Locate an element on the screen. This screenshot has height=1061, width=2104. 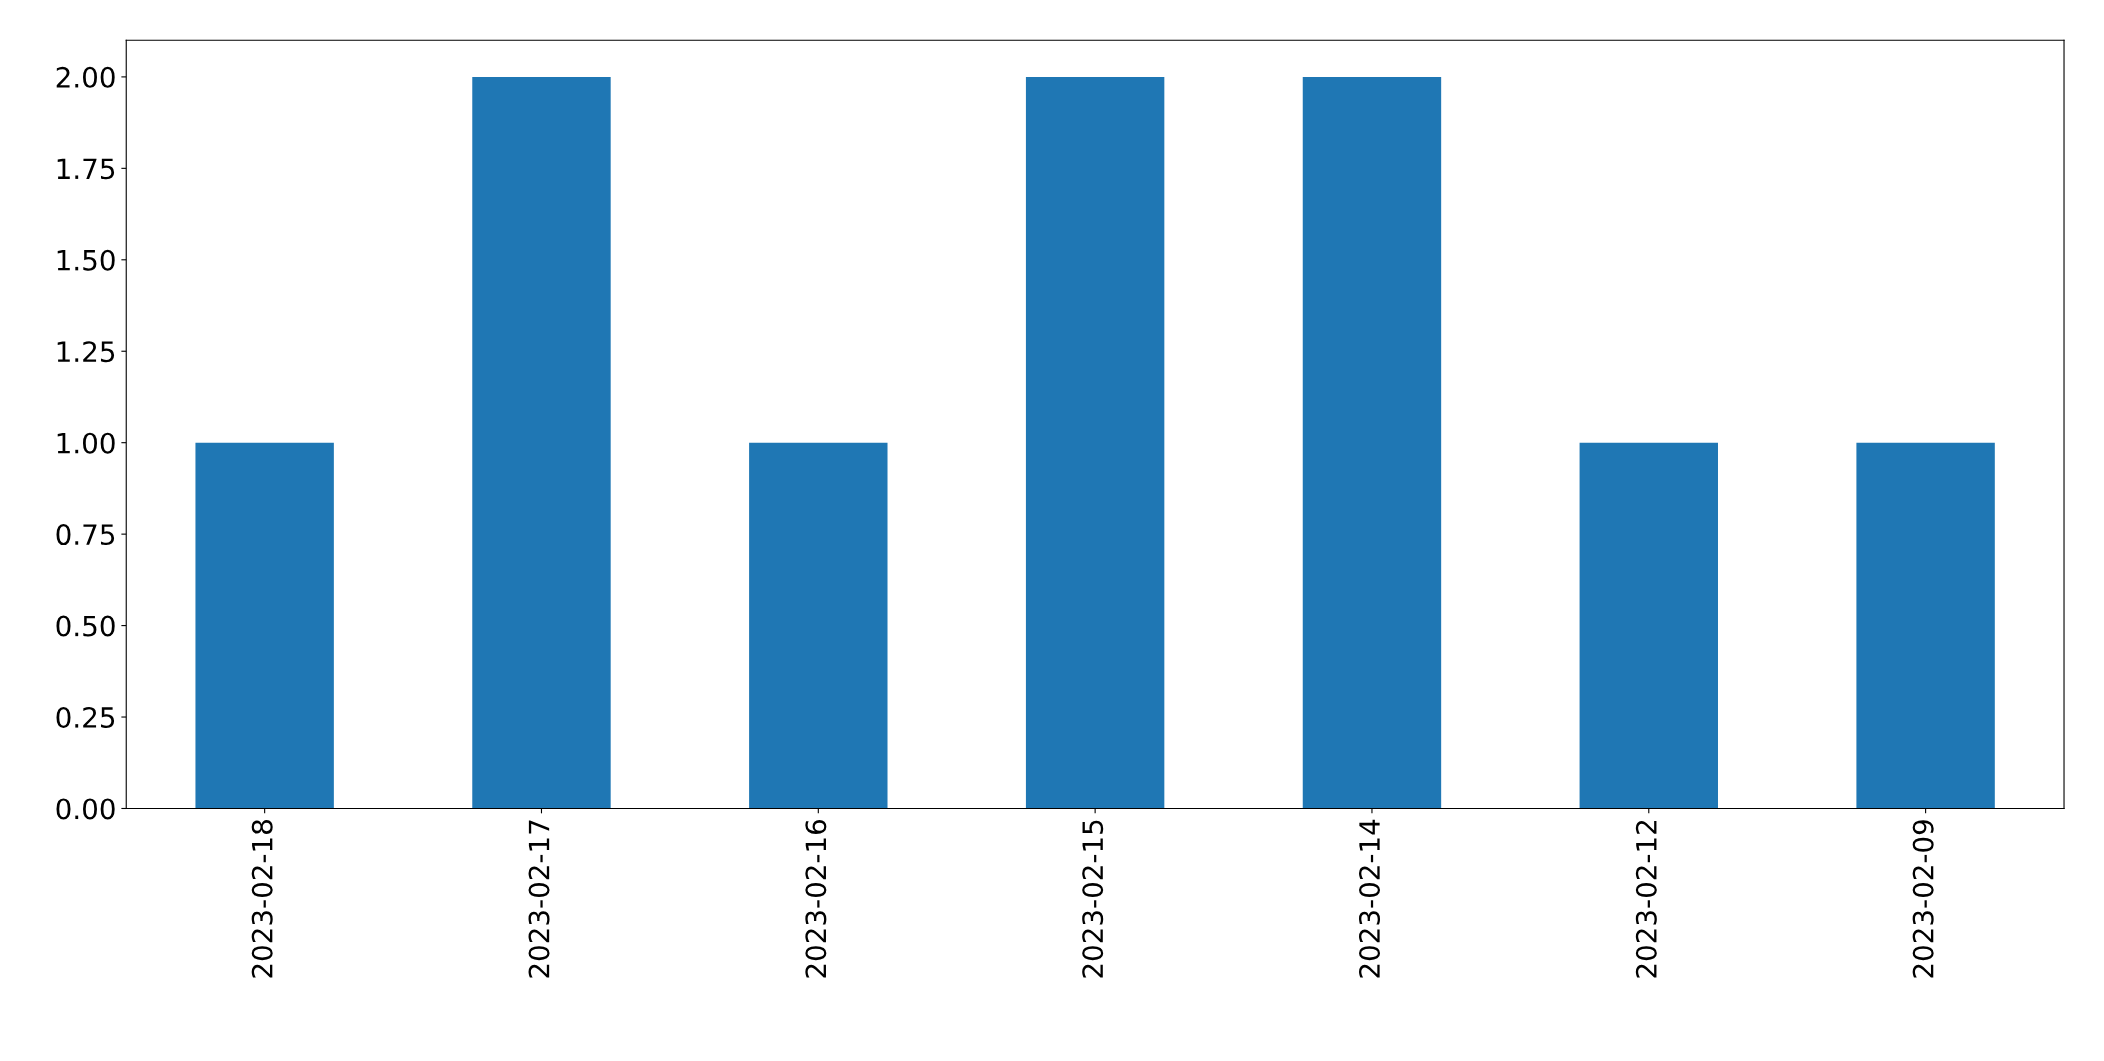
y-tick-label: 0.50 is located at coordinates (85, 626).